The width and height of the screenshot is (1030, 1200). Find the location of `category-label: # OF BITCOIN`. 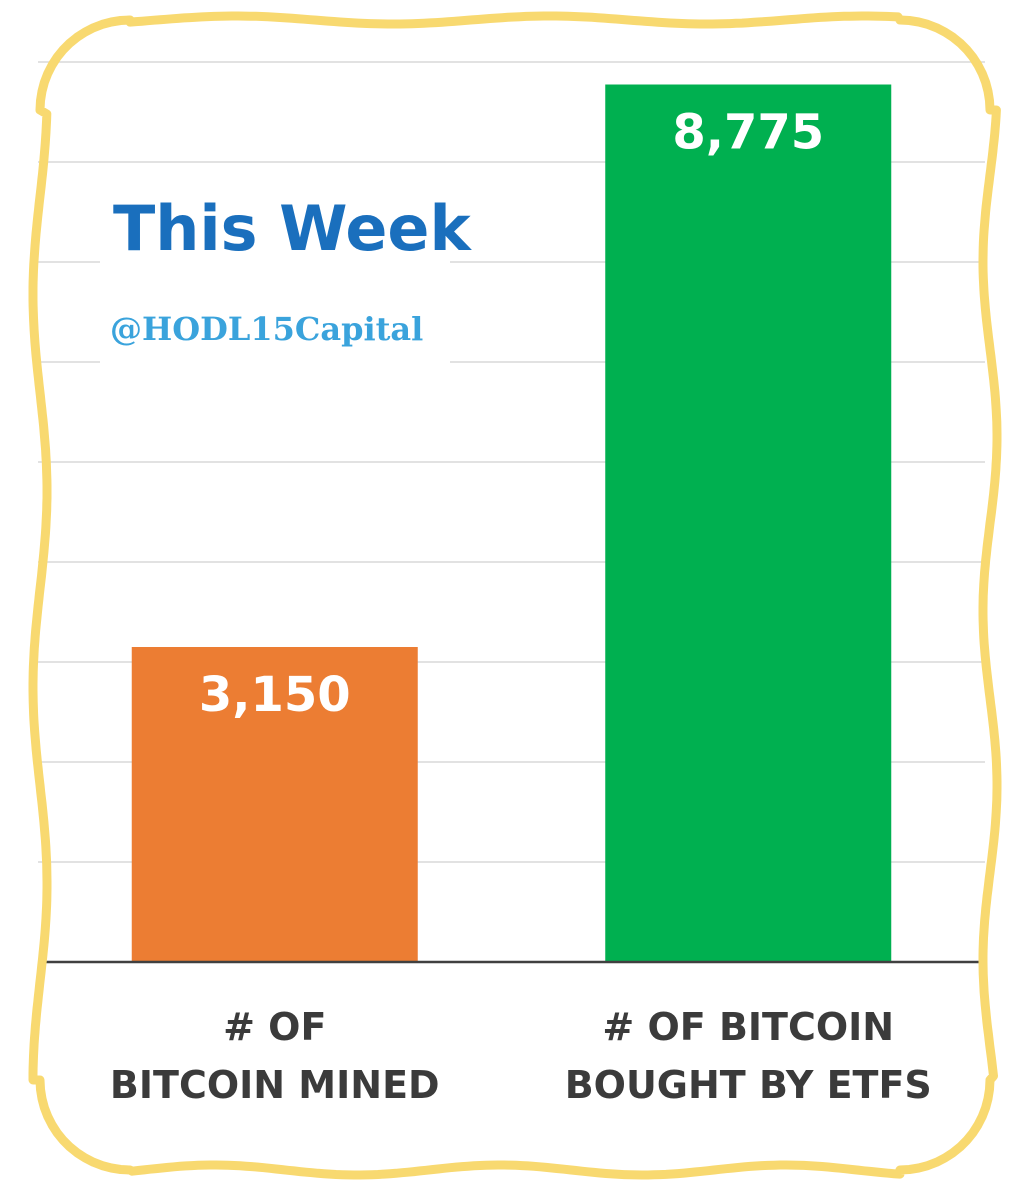

category-label: # OF BITCOIN is located at coordinates (748, 1027).